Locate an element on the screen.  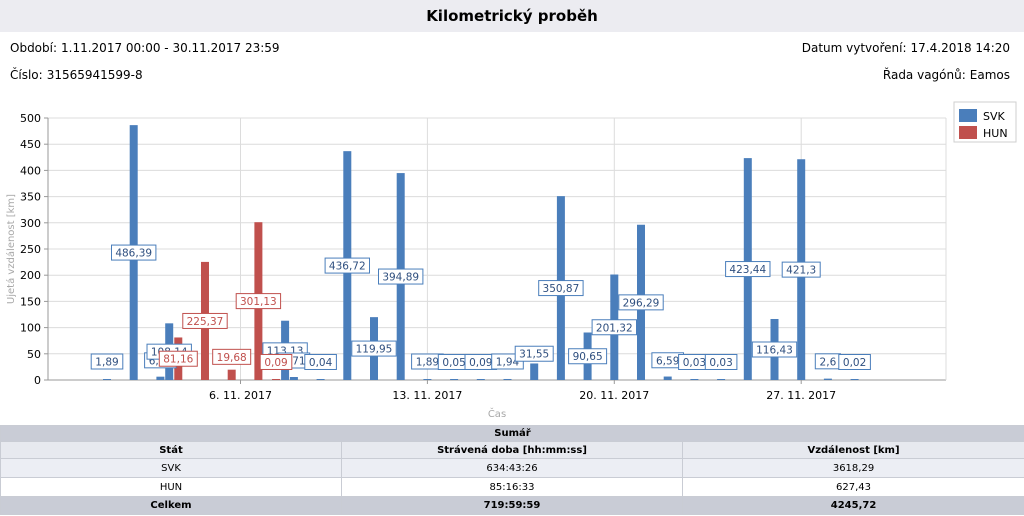
total-row: Celkem 719:59:59 4245,72 is located at coordinates (512, 505).